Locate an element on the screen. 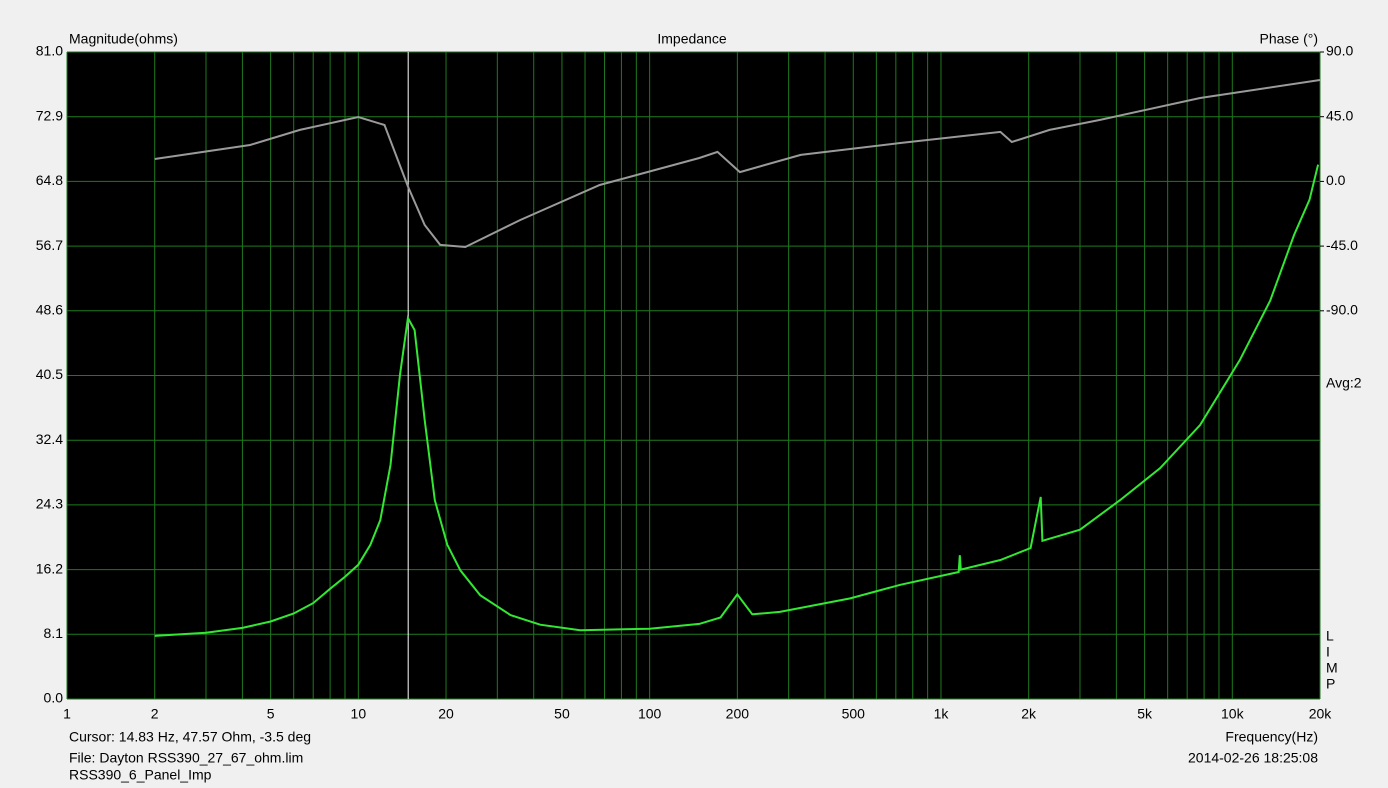 The width and height of the screenshot is (1388, 788). chart-title: Impedance is located at coordinates (691, 39).